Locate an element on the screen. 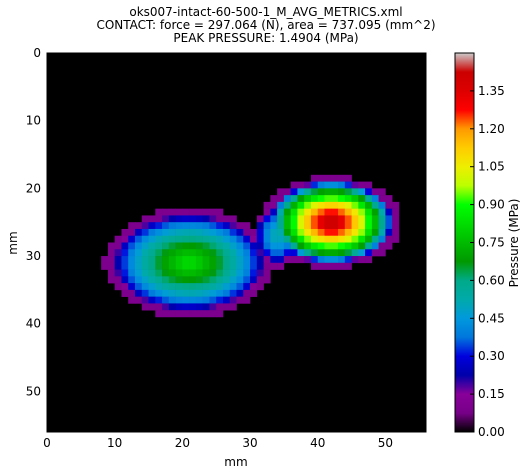 The width and height of the screenshot is (532, 475). x-tick-label: 30 is located at coordinates (249, 443).